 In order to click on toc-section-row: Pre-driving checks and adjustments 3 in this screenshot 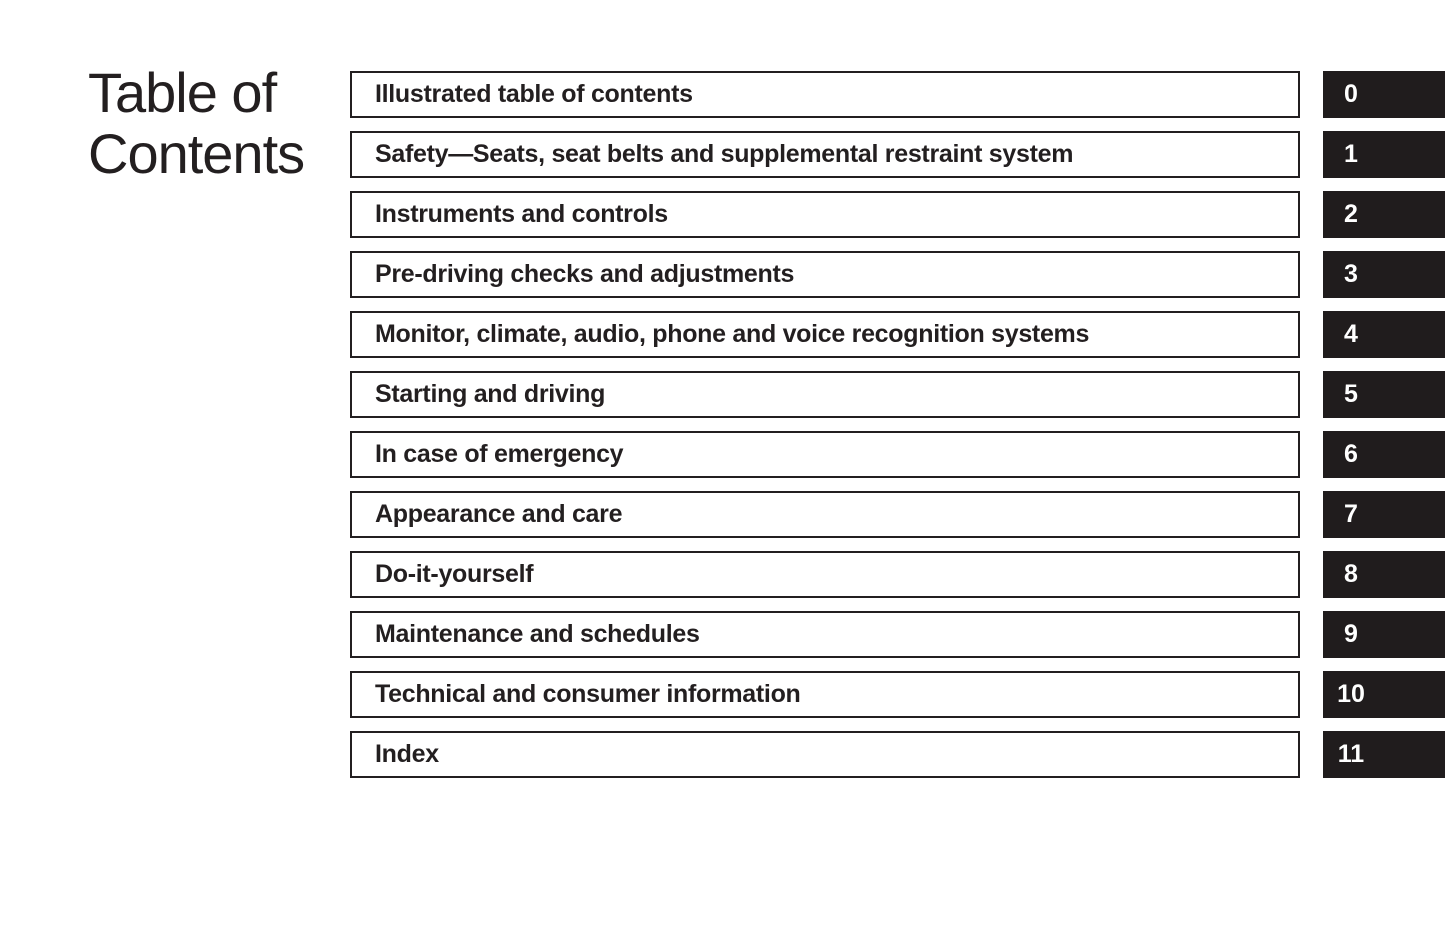, I will do `click(897, 274)`.